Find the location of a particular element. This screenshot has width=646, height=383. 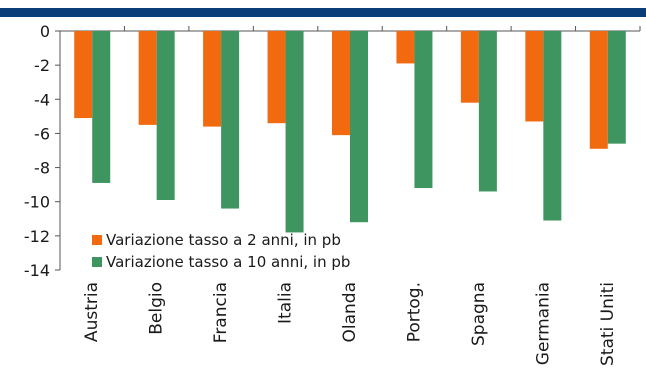

legend-label: Variazione tasso a 10 anni, in pb is located at coordinates (228, 262).